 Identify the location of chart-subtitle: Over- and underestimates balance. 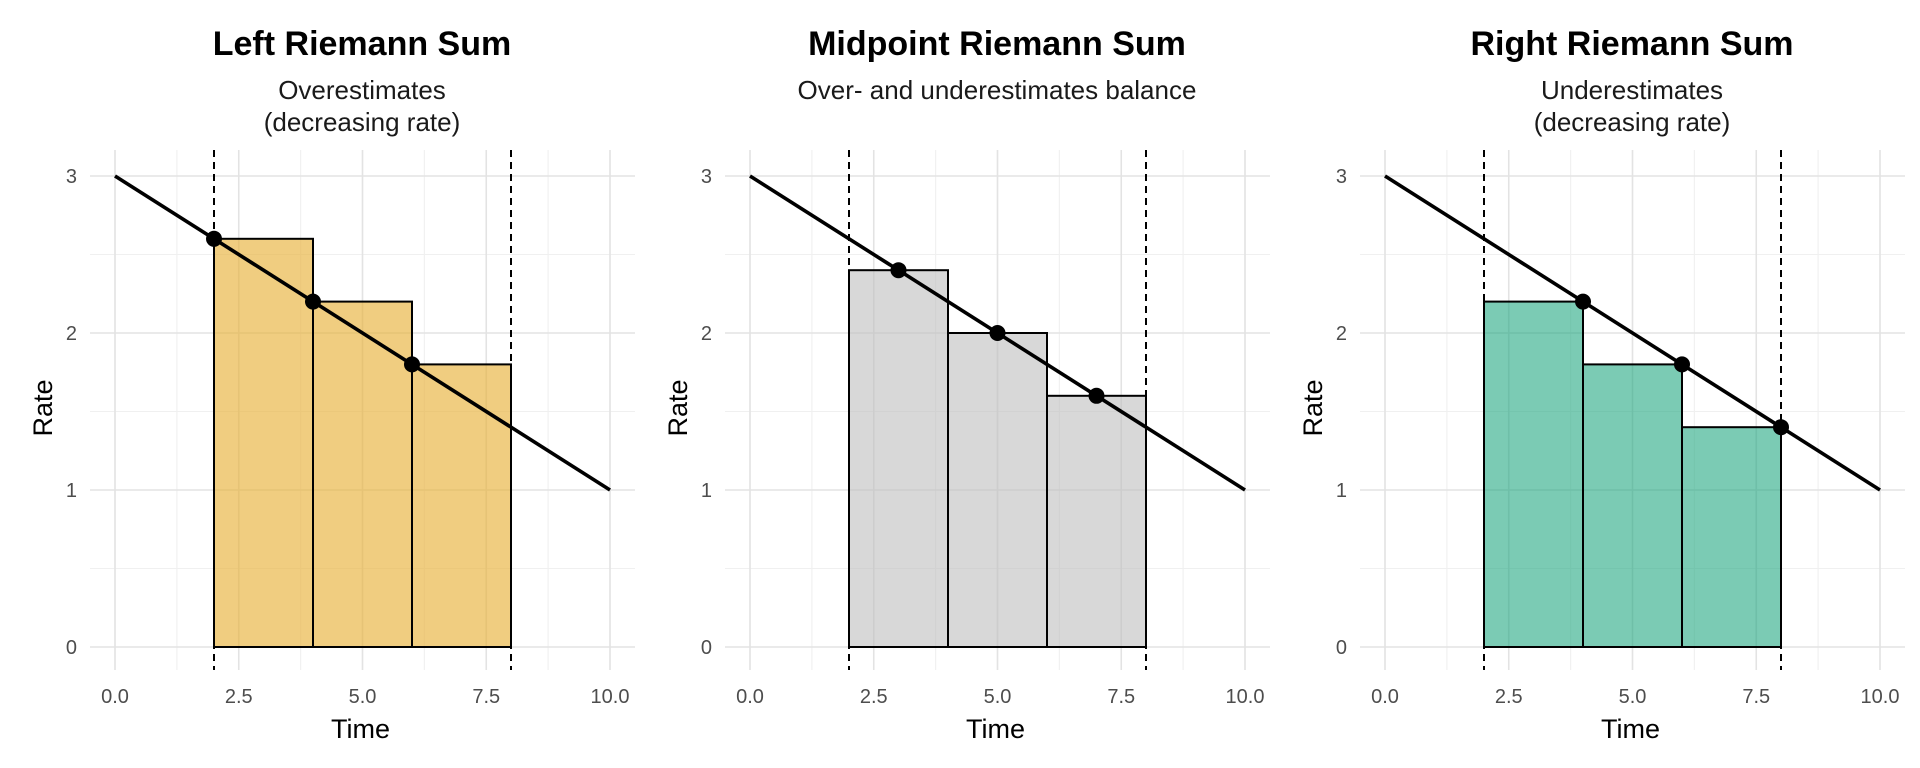
(997, 90).